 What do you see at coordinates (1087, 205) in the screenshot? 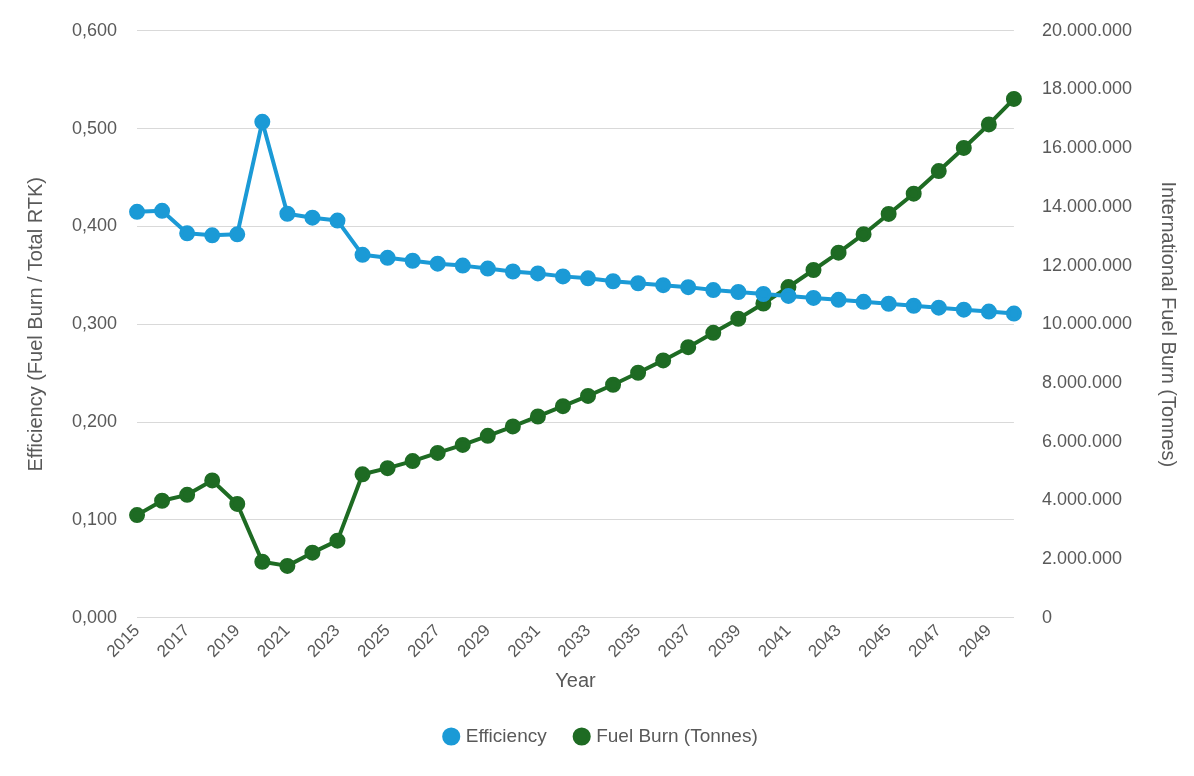
I see `y2-tick-label: 14.000.000` at bounding box center [1087, 205].